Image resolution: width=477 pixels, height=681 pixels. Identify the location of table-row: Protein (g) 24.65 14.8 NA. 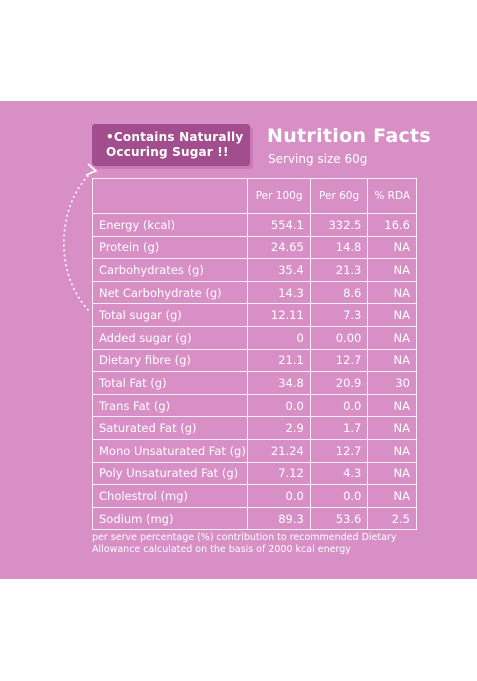
(254, 247).